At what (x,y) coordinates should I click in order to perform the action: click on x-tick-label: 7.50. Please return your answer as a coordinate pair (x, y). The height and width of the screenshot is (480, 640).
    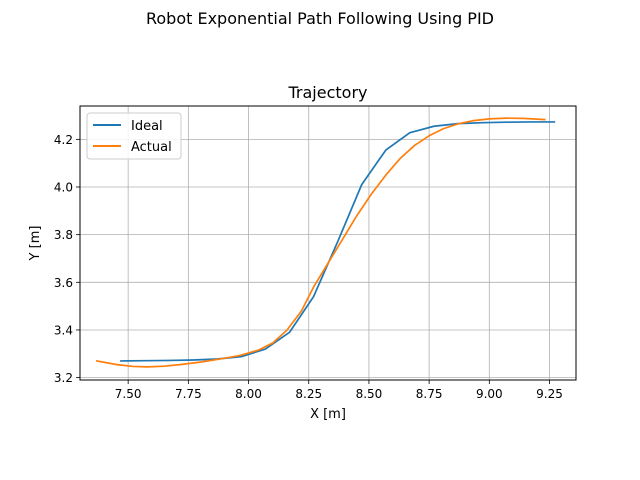
    Looking at the image, I should click on (128, 394).